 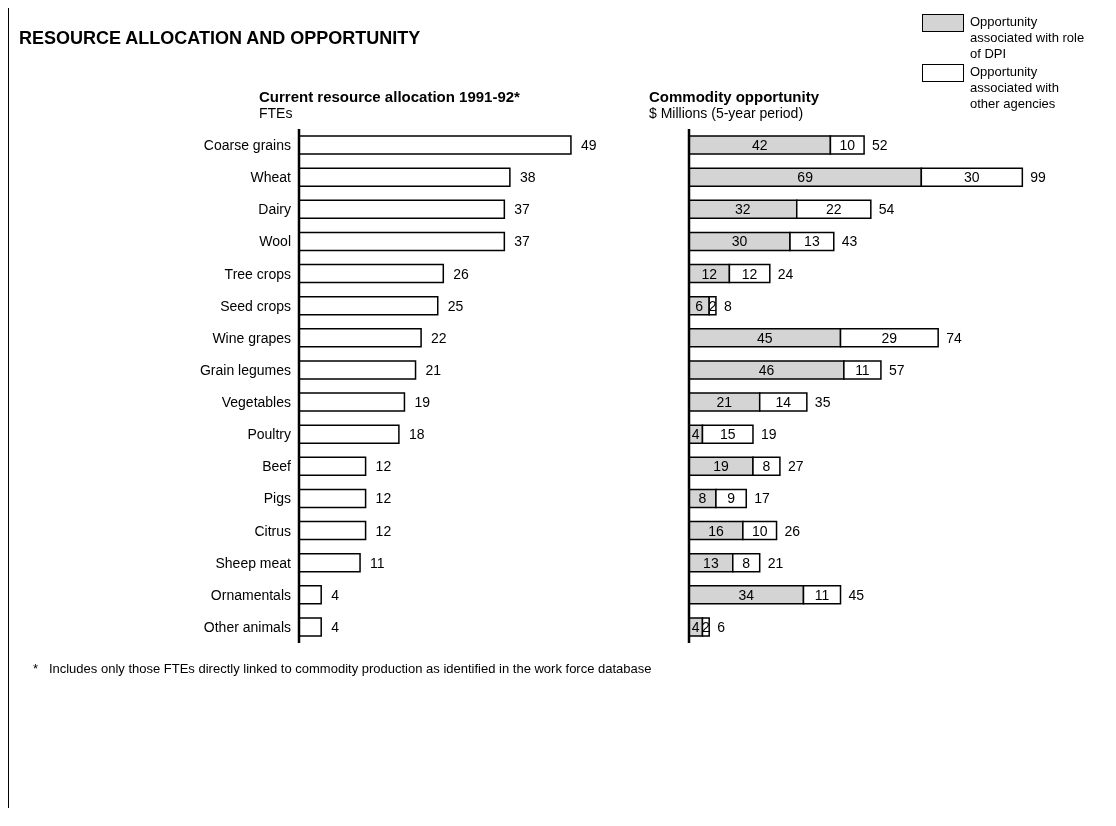 What do you see at coordinates (455, 305) in the screenshot?
I see `data-label: 25` at bounding box center [455, 305].